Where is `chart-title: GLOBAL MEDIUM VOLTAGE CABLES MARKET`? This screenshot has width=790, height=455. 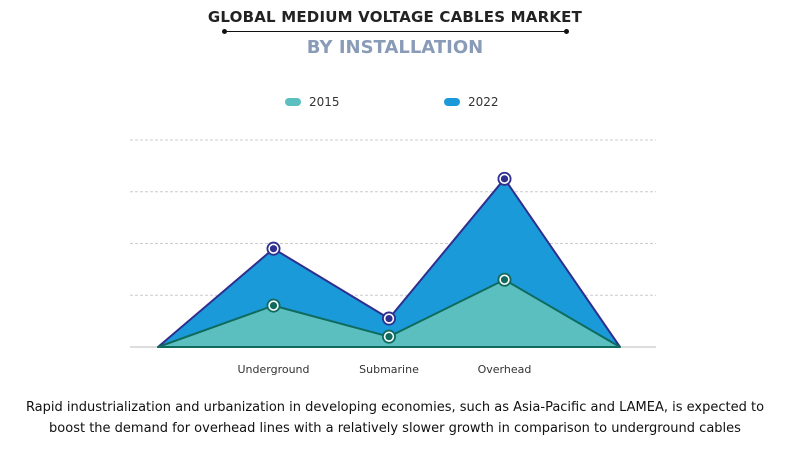 chart-title: GLOBAL MEDIUM VOLTAGE CABLES MARKET is located at coordinates (395, 17).